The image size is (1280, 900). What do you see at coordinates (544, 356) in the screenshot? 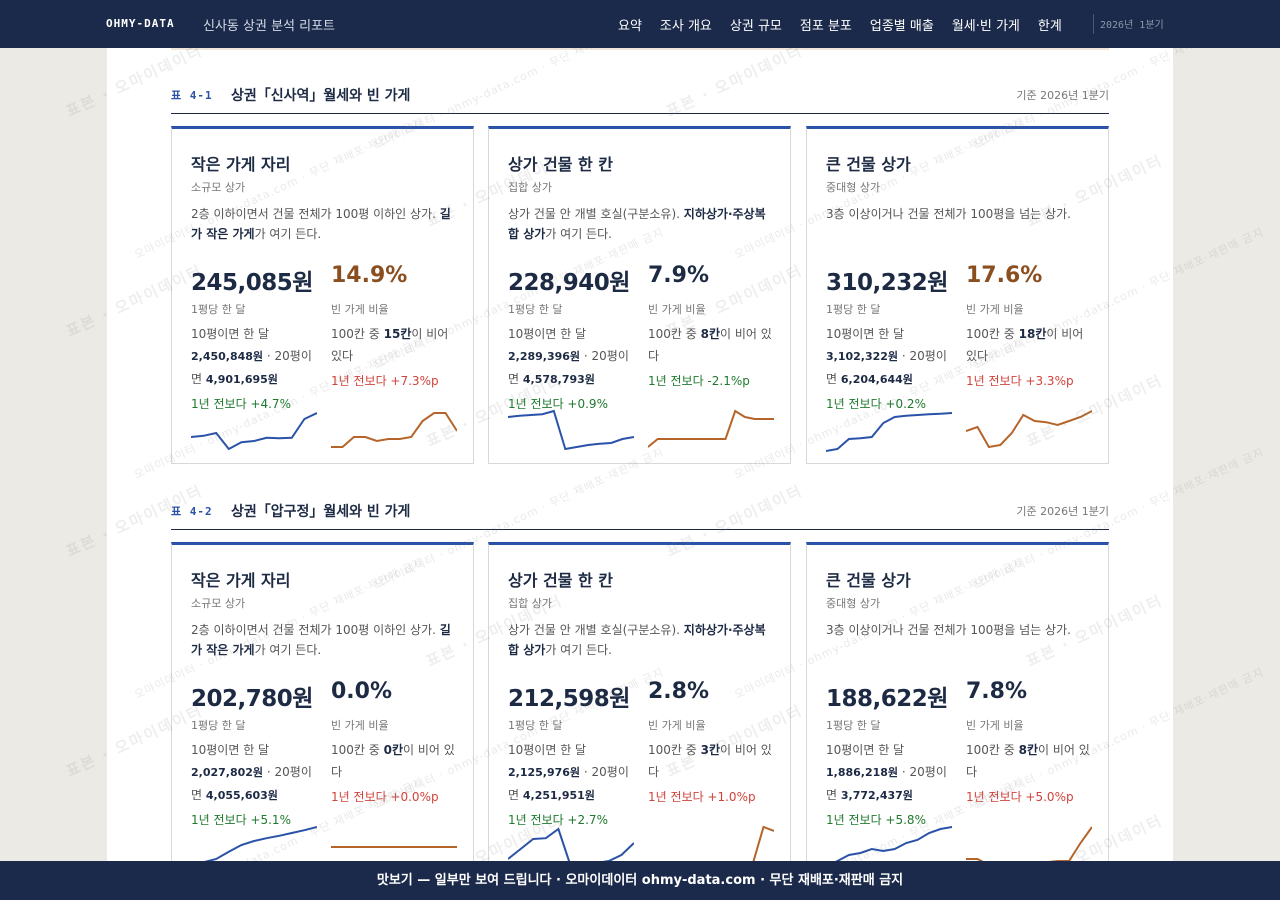
I see `rent-10-pyeong: 2,289,396원` at bounding box center [544, 356].